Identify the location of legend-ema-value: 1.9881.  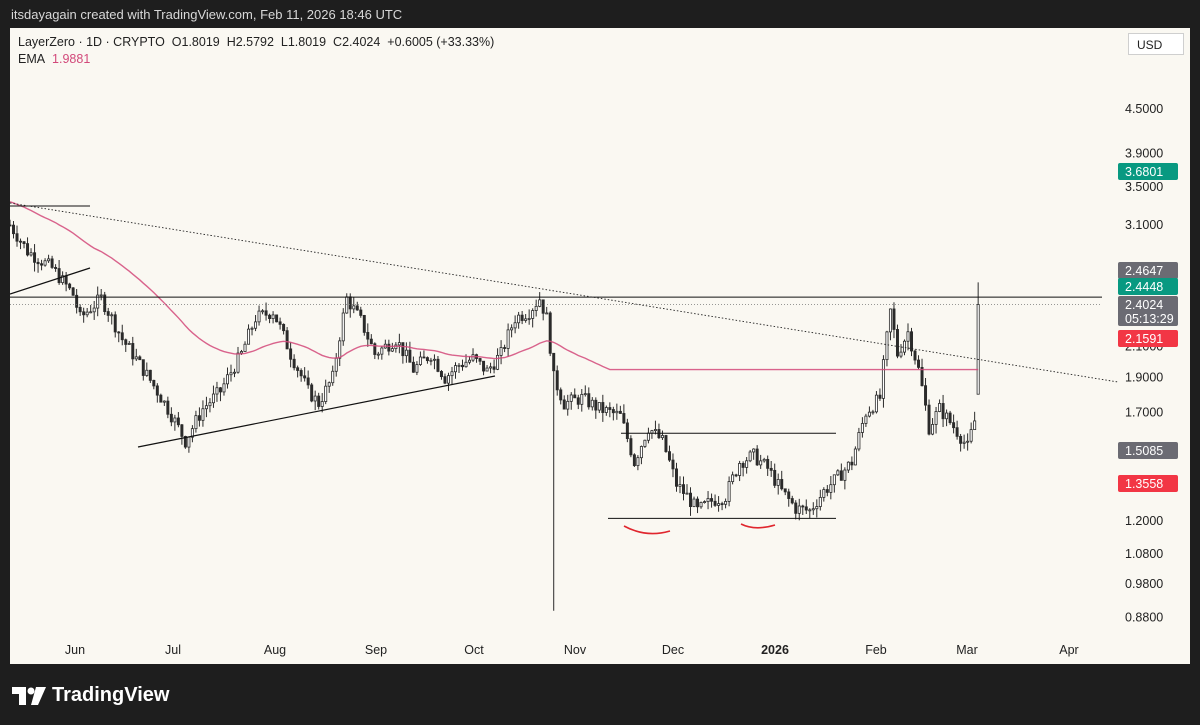
(71, 59).